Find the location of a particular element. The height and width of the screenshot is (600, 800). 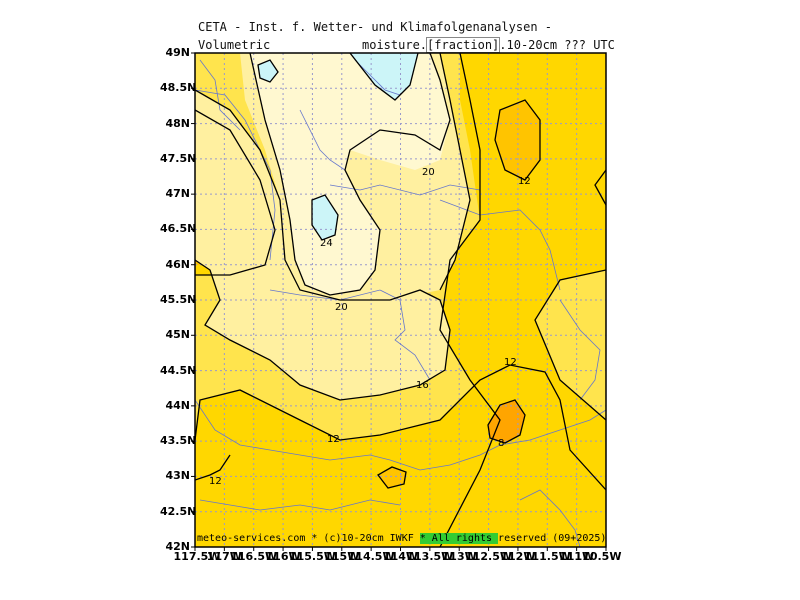

y-tick-label: 48.5N is located at coordinates (178, 88).